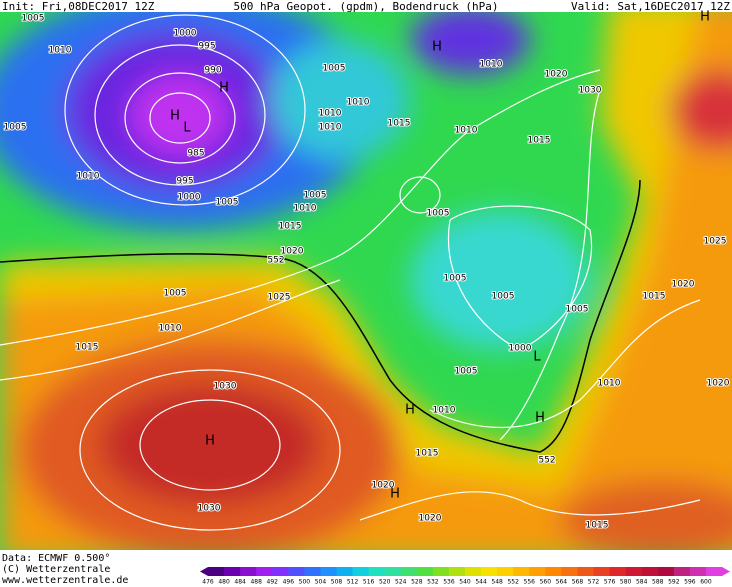 Image resolution: width=732 pixels, height=587 pixels. Describe the element at coordinates (195, 154) in the screenshot. I see `isobar-label: 985` at that location.